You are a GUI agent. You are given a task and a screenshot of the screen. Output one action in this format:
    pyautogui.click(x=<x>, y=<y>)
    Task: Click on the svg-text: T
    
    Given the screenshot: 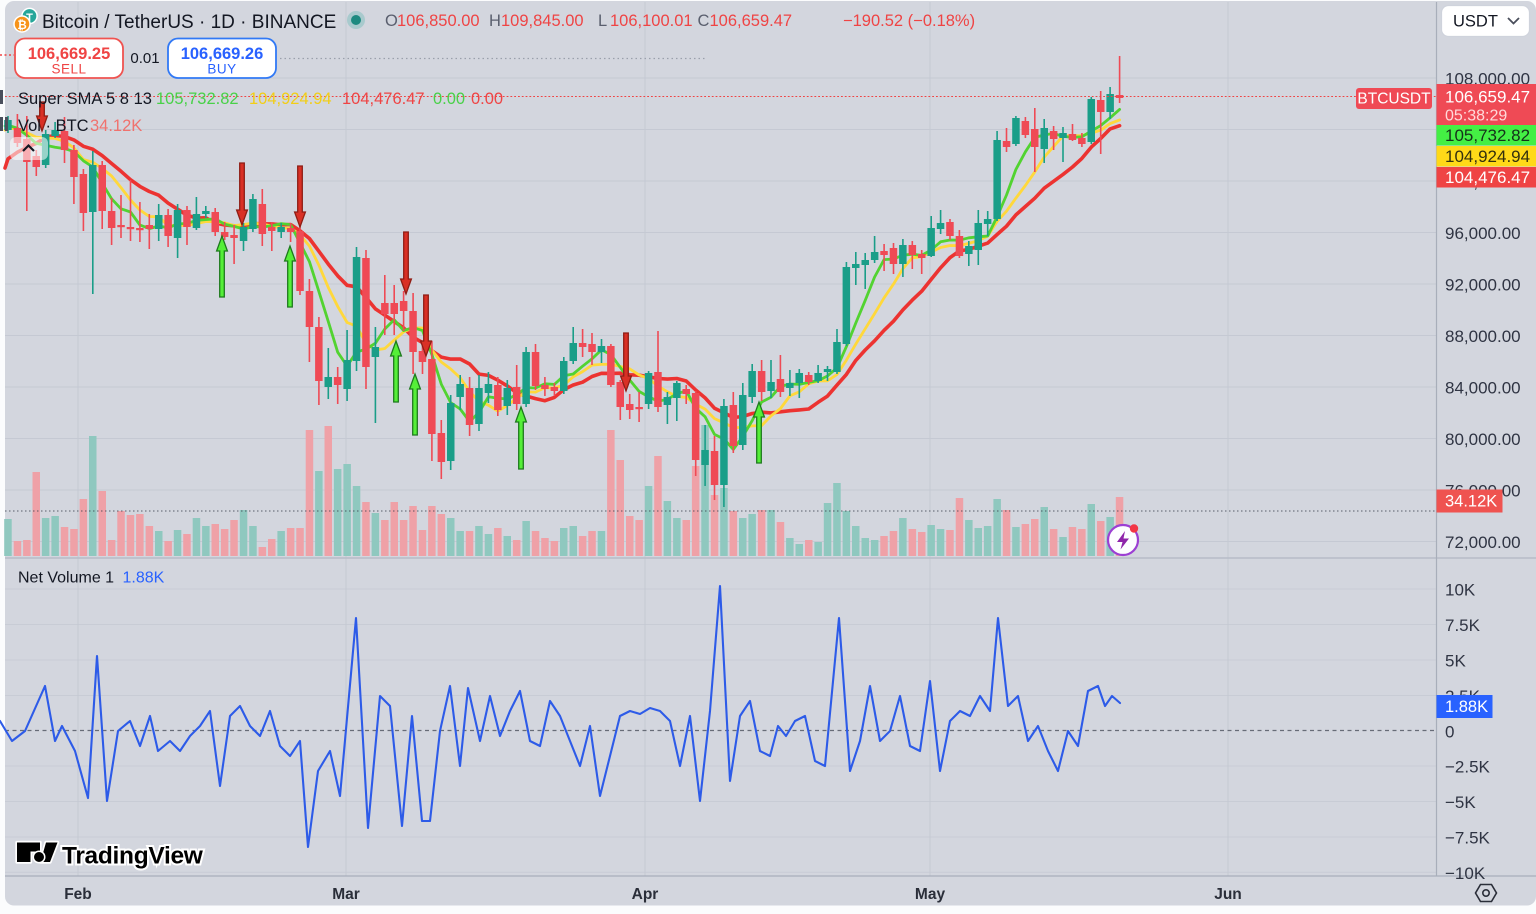 What is the action you would take?
    pyautogui.click(x=29, y=18)
    